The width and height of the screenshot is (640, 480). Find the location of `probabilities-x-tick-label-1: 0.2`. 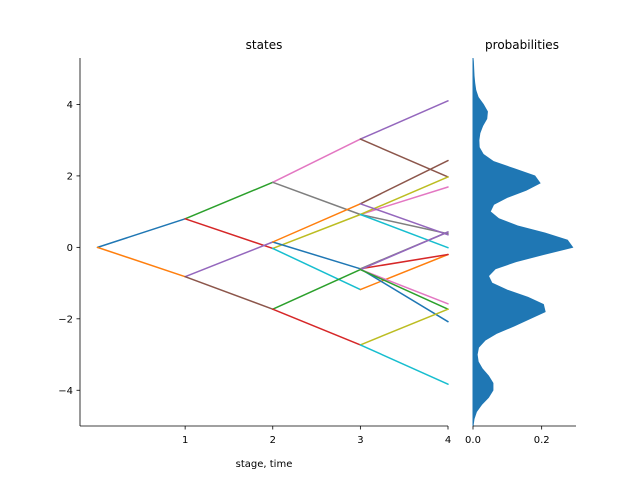

probabilities-x-tick-label-1: 0.2 is located at coordinates (542, 440).